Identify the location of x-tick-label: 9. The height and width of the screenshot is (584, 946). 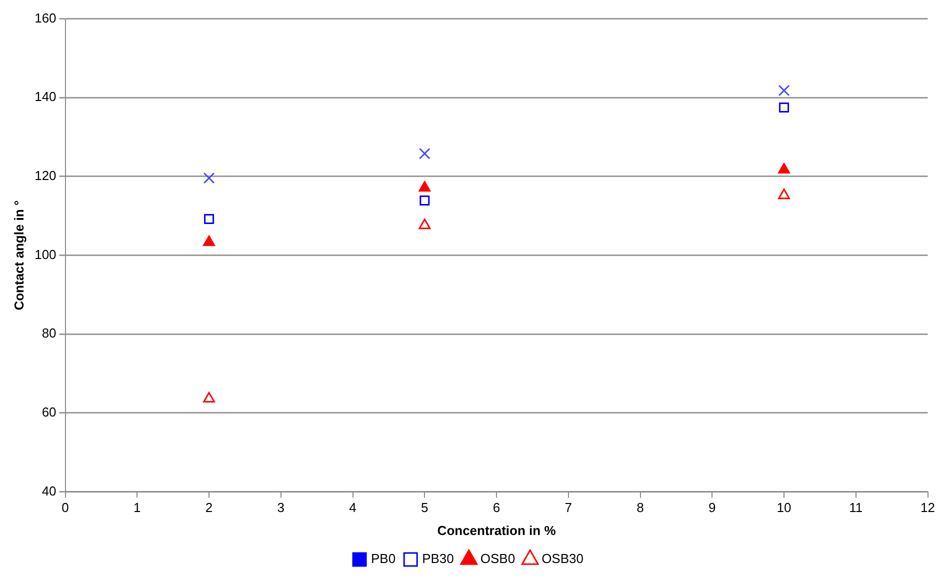
(712, 508).